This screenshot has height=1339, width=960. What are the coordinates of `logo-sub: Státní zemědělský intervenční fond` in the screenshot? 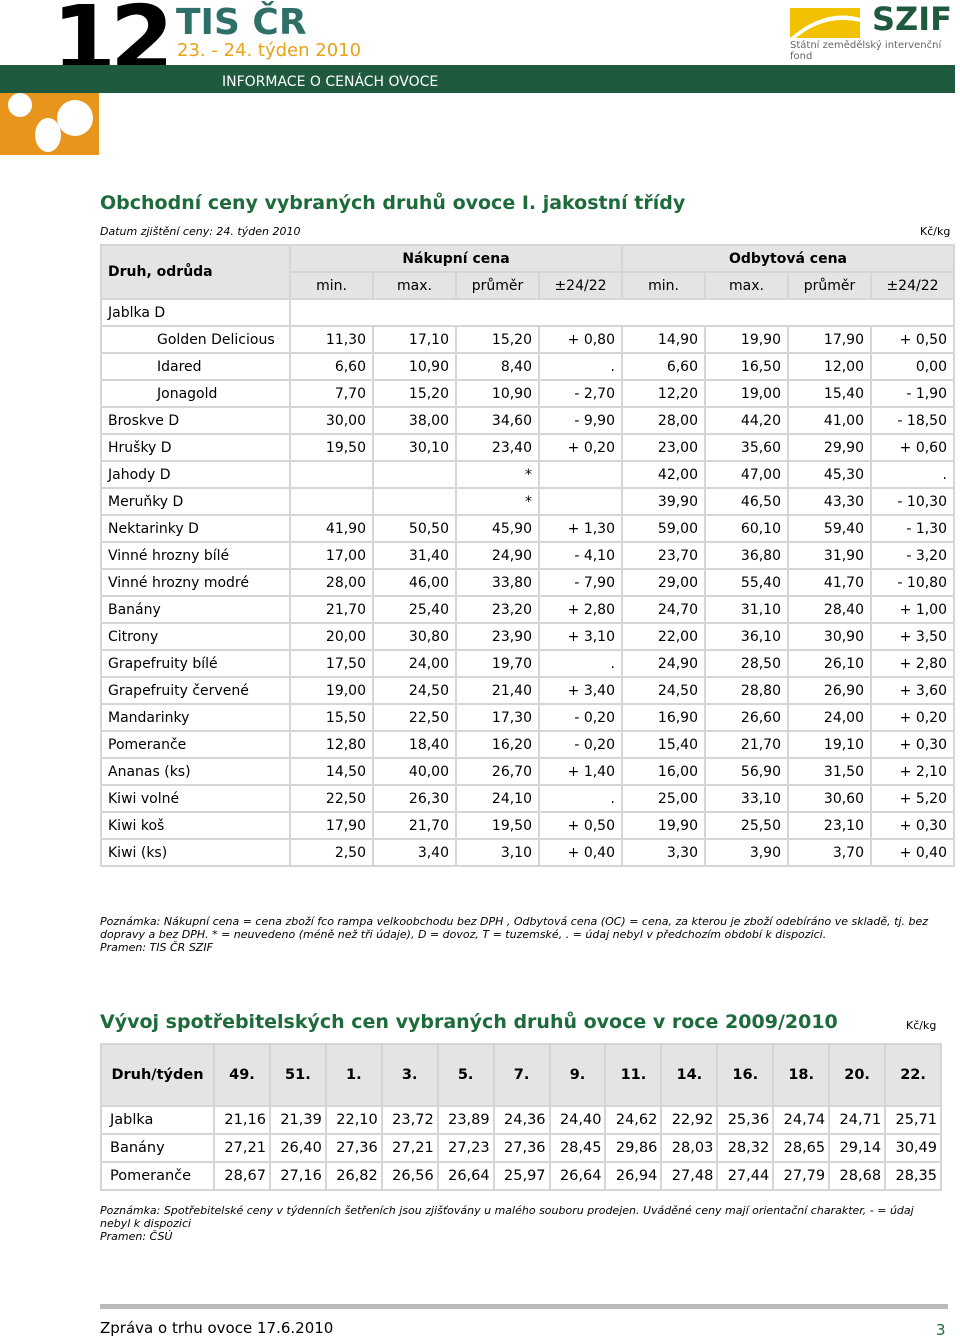 It's located at (866, 51).